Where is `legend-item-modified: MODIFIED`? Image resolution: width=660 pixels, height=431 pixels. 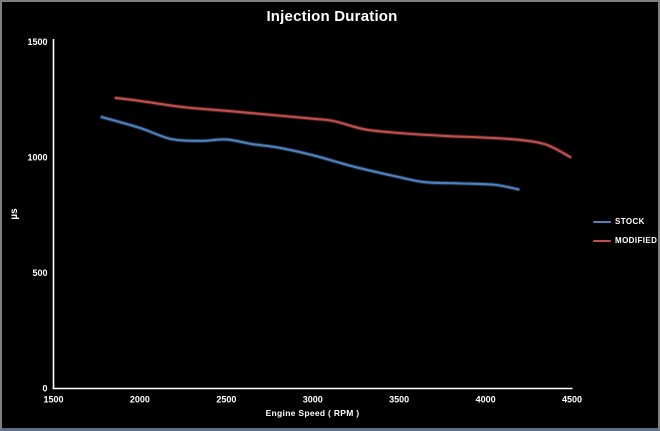
legend-item-modified: MODIFIED is located at coordinates (625, 240).